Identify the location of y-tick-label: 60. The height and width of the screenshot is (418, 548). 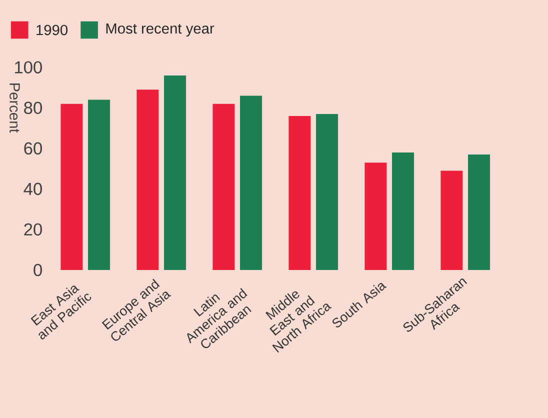
(33, 148).